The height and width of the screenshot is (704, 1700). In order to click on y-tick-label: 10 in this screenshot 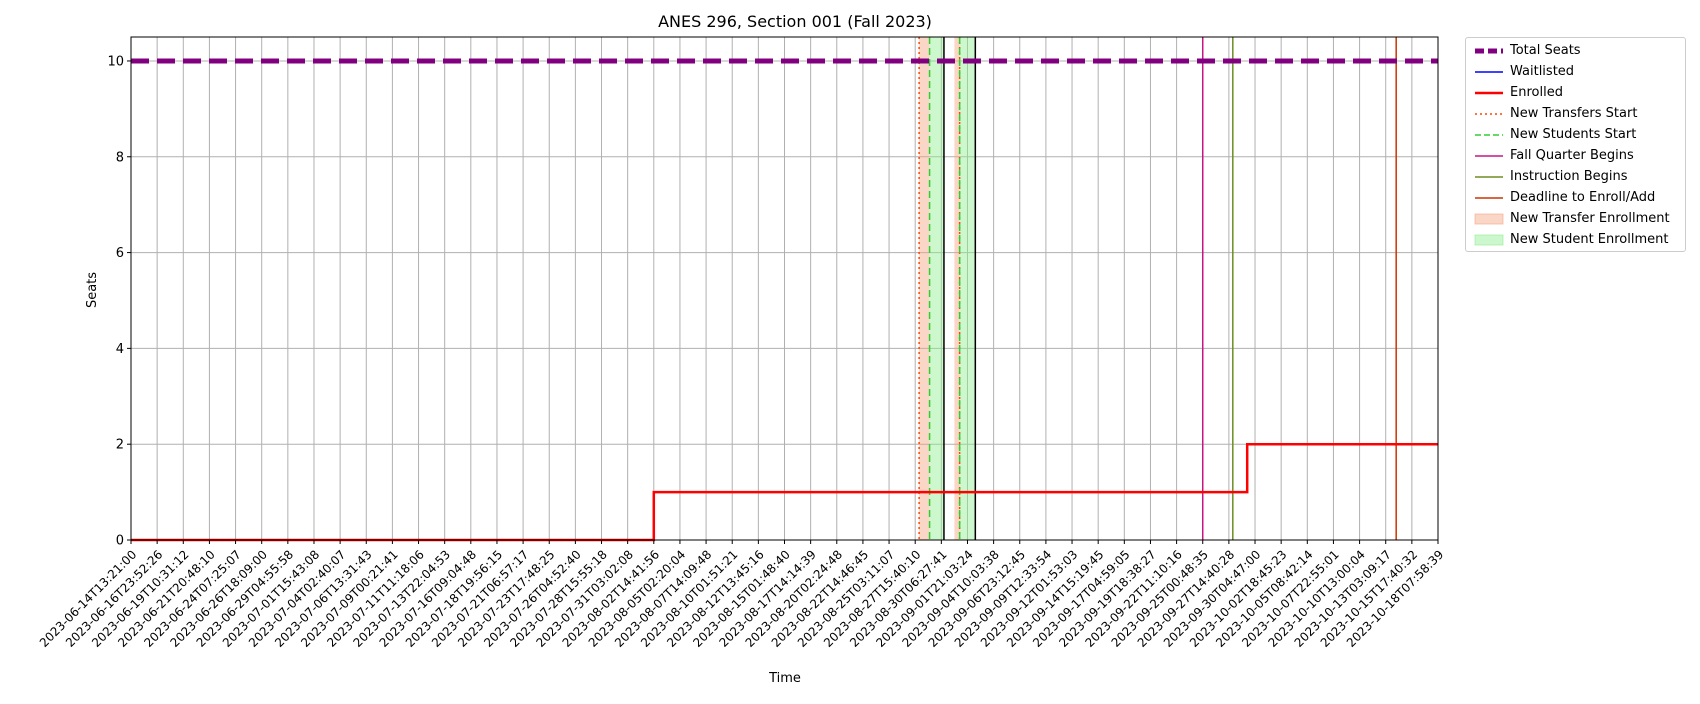, I will do `click(115, 61)`.